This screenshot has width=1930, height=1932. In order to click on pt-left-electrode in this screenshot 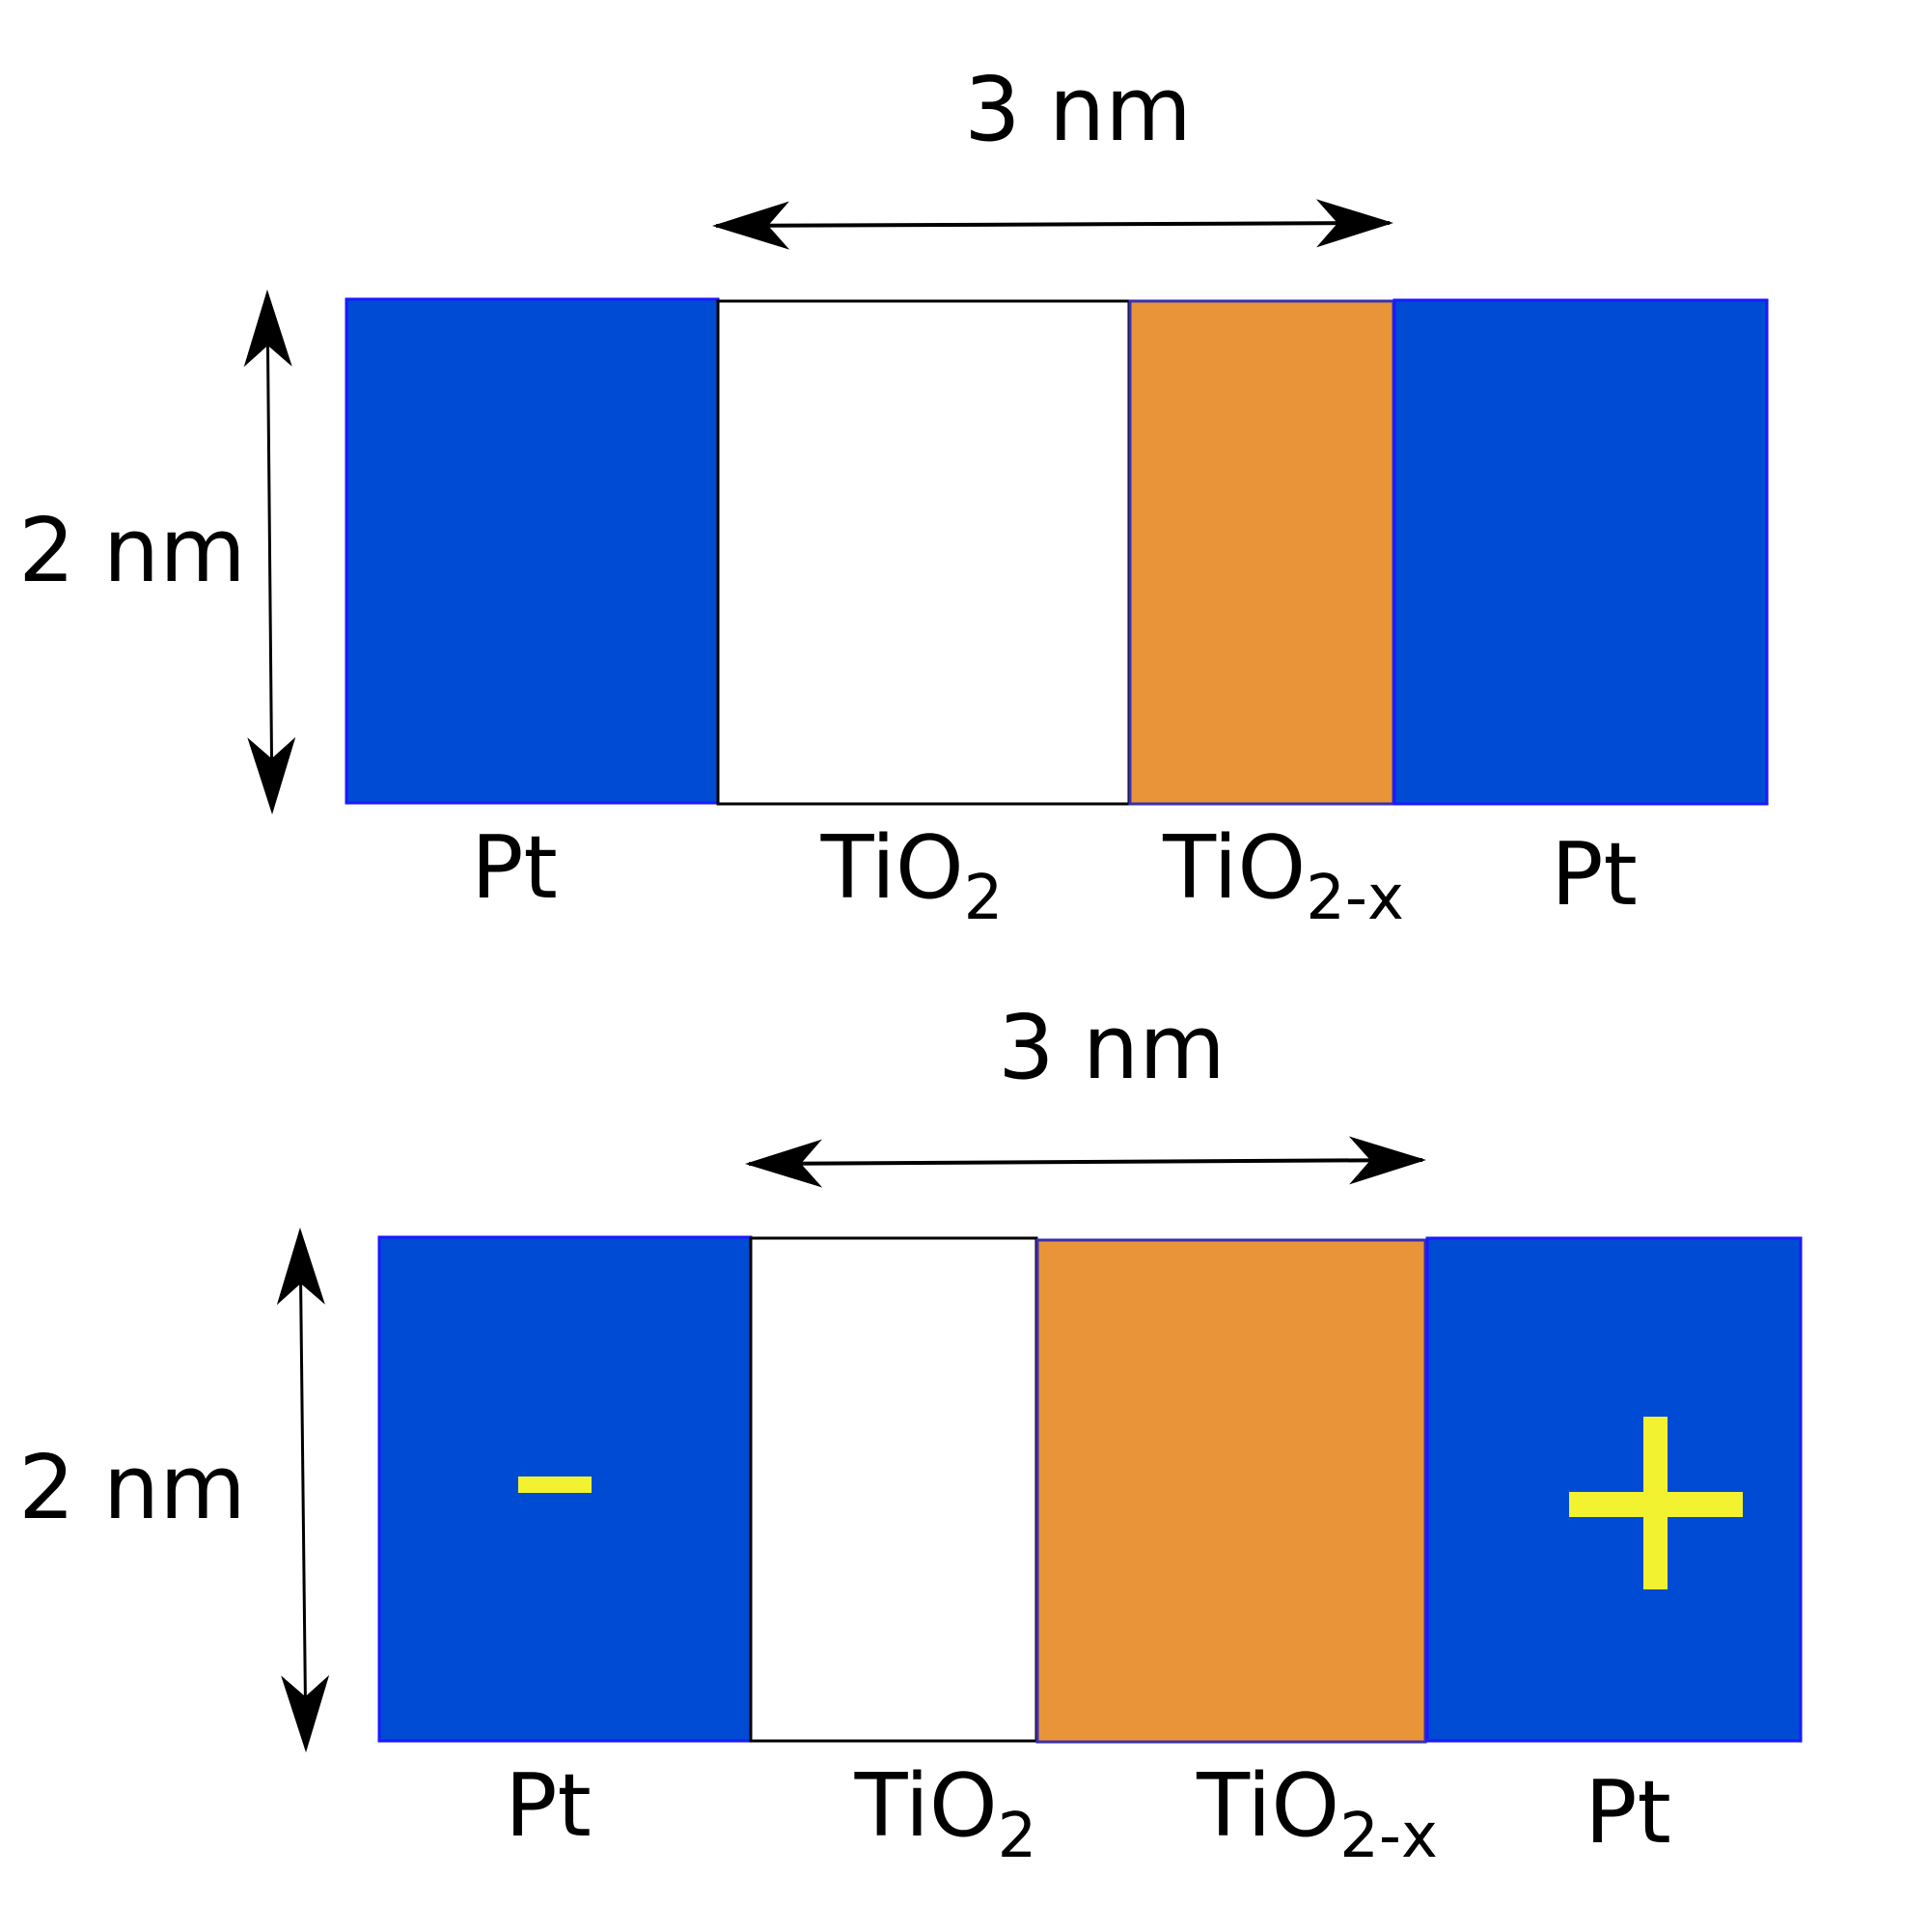, I will do `click(532, 551)`.